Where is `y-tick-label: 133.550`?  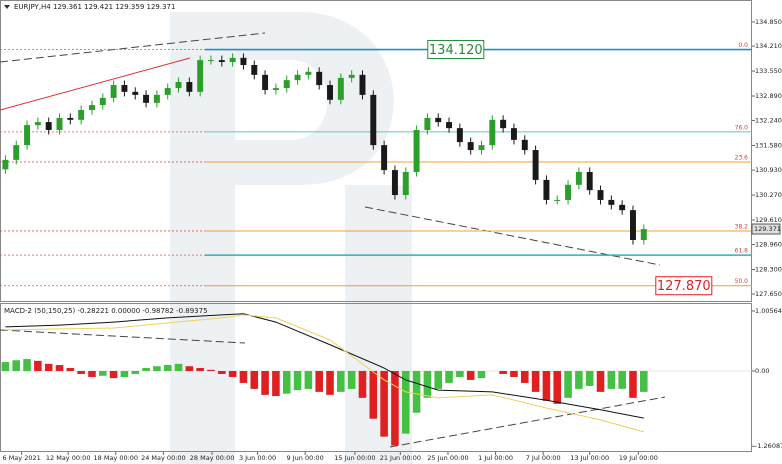 y-tick-label: 133.550 is located at coordinates (768, 71).